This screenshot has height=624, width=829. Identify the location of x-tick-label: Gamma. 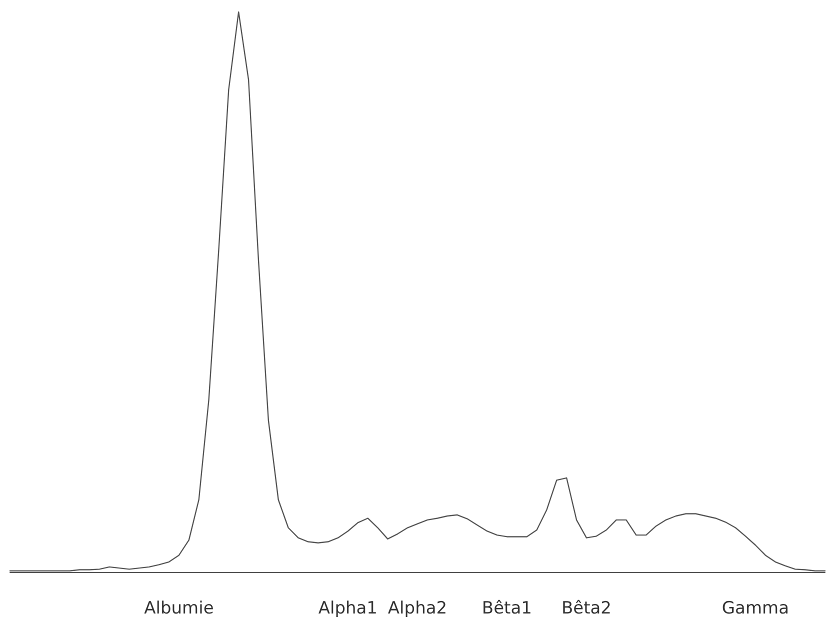
(755, 608).